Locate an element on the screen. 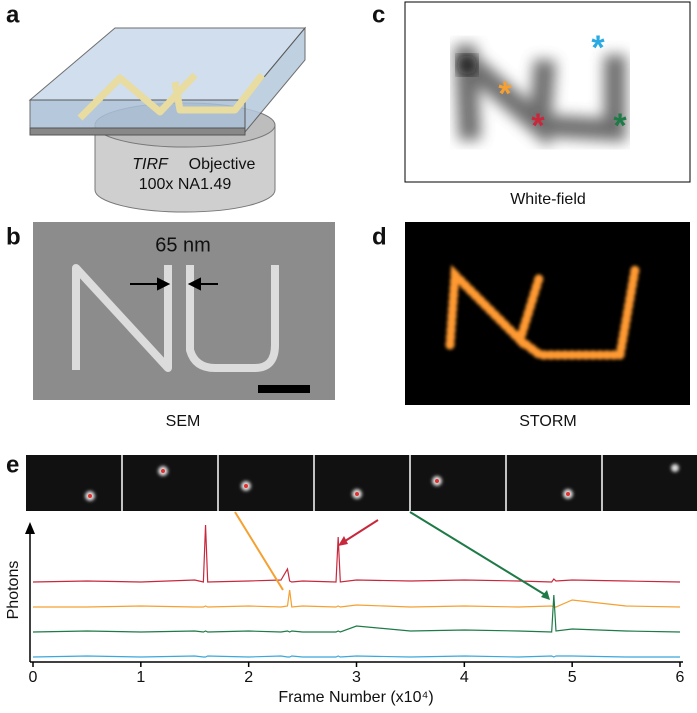 This screenshot has width=697, height=713. x-axis-label: Frame Number (x10⁴) is located at coordinates (355, 697).